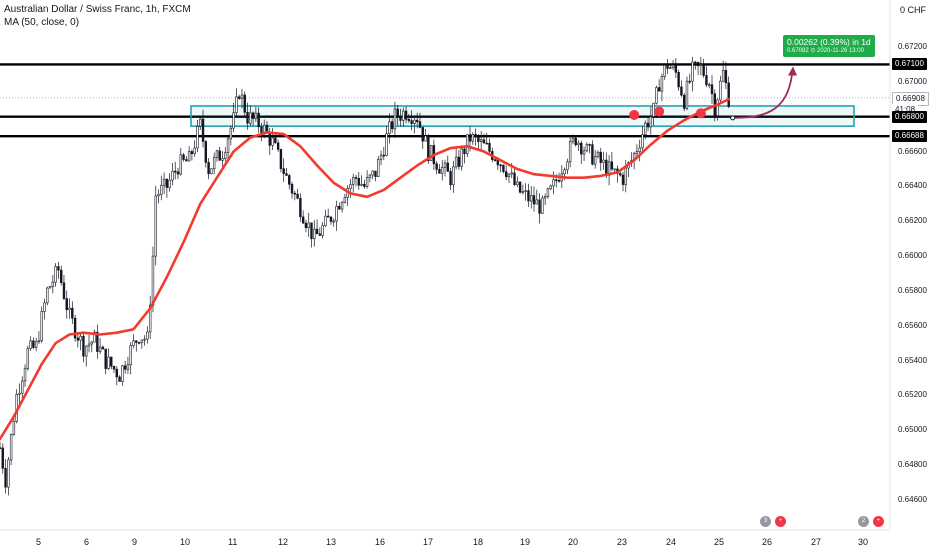 The height and width of the screenshot is (550, 932). What do you see at coordinates (659, 111) in the screenshot?
I see `break-marker` at bounding box center [659, 111].